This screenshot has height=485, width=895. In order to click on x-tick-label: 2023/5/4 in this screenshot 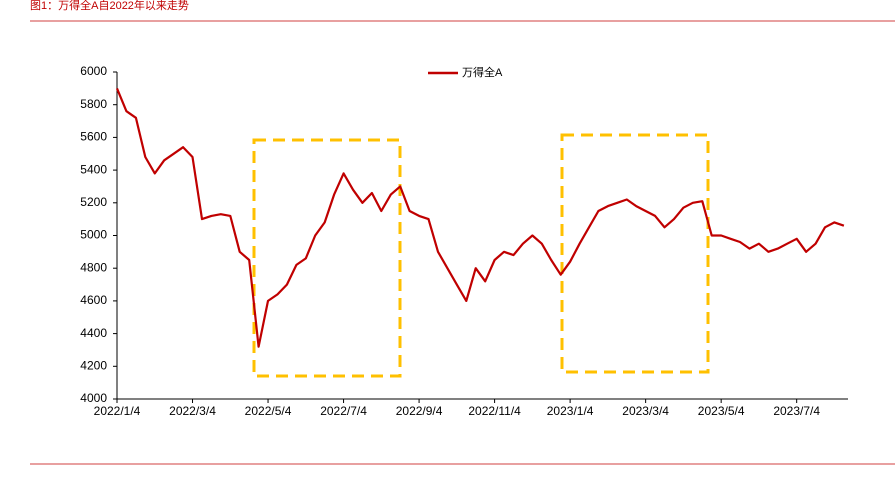, I will do `click(721, 411)`.